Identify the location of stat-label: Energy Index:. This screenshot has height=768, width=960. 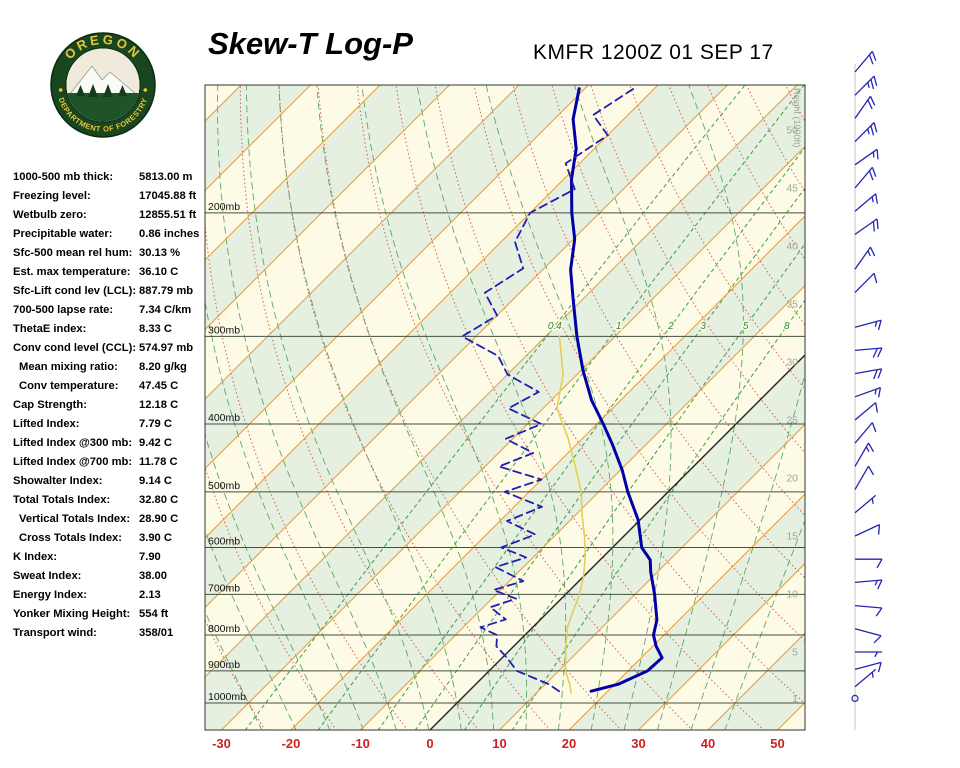
(50, 594).